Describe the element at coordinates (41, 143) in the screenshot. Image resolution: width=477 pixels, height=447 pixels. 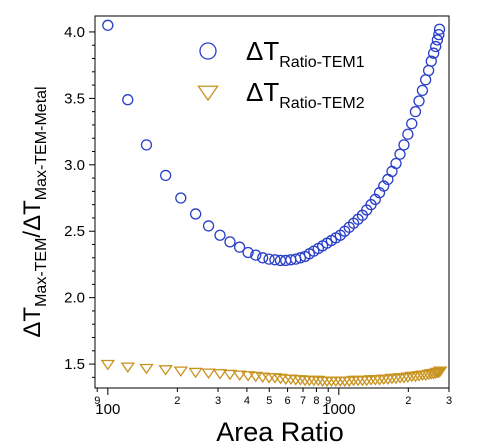
I see `y-label-sub-2: Max-TEM-Metal` at that location.